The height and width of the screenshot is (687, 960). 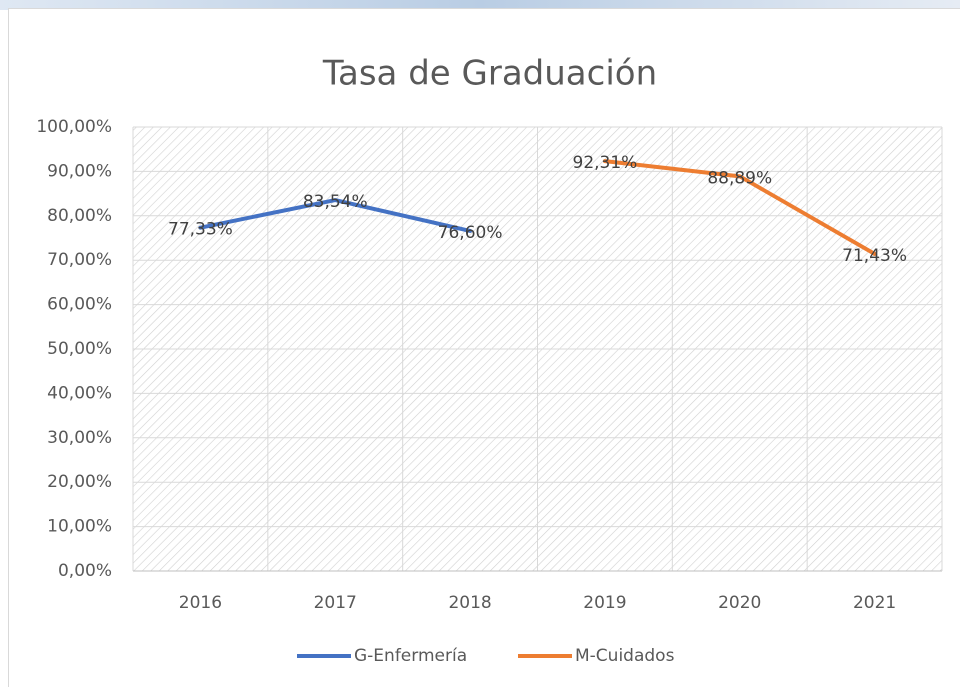 I want to click on y-tick-label: 10,00%, so click(x=79, y=527).